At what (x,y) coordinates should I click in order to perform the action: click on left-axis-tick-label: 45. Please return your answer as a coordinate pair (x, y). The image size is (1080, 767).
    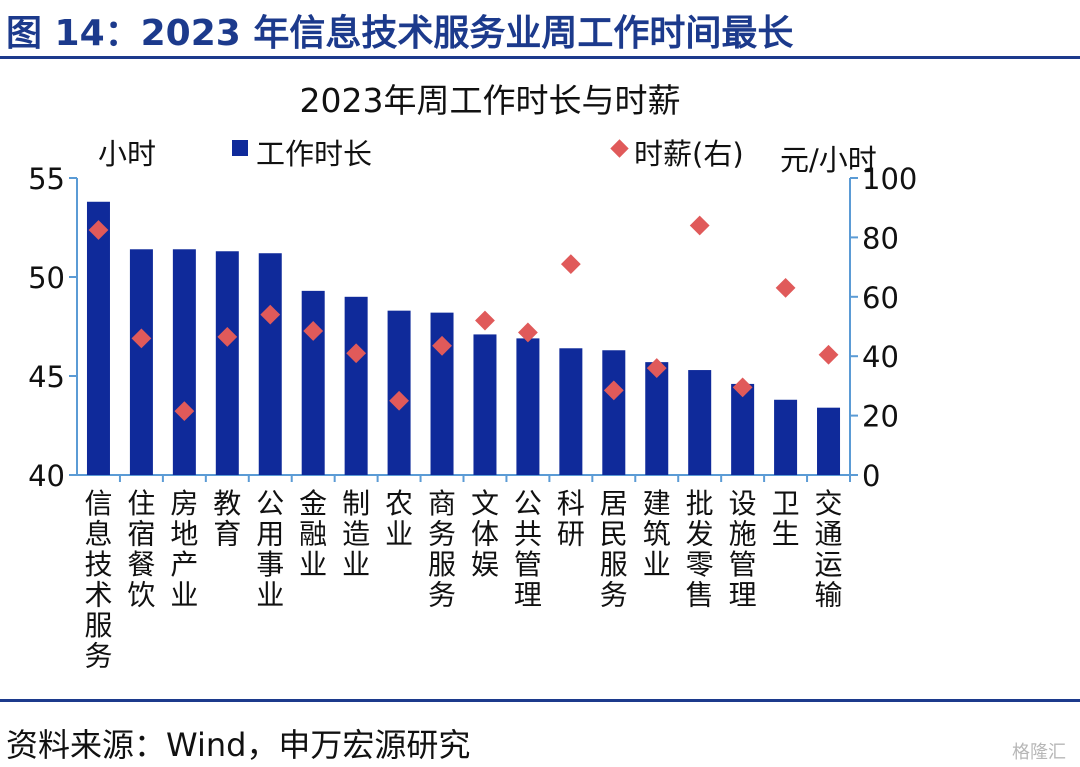
    Looking at the image, I should click on (46, 377).